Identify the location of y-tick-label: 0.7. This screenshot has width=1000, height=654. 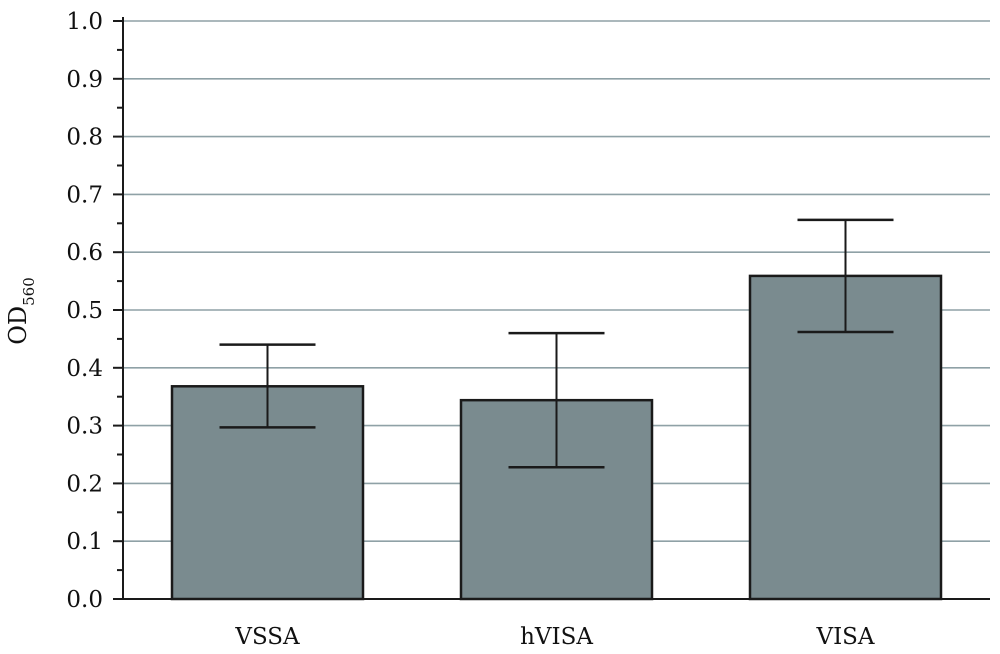
(84, 195).